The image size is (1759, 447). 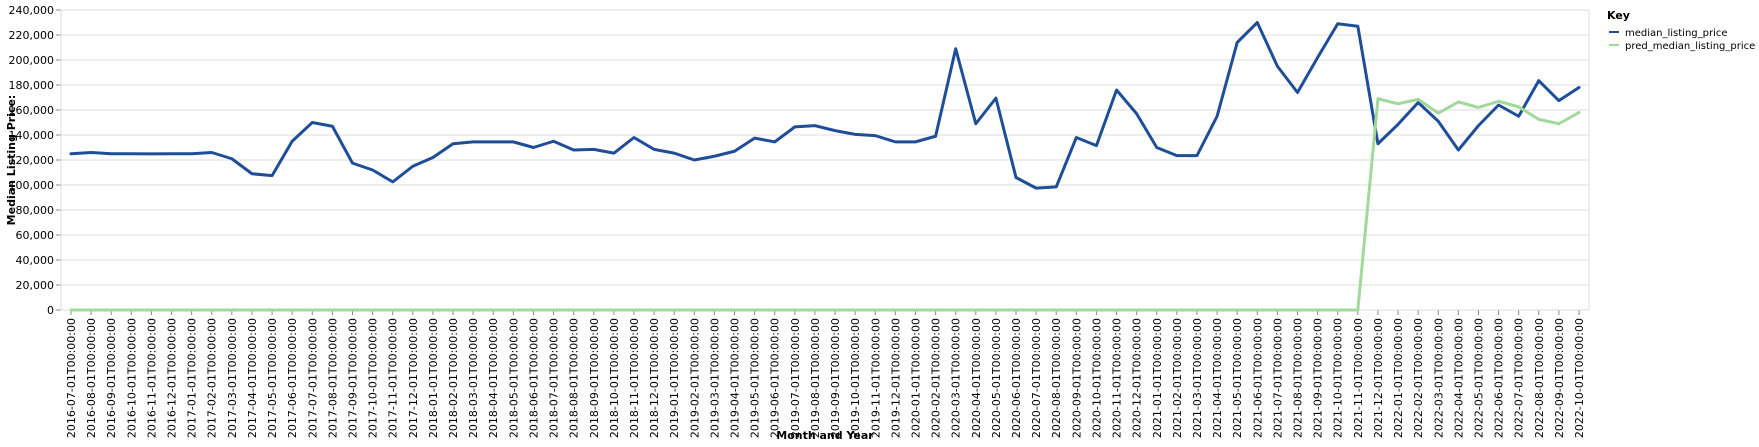 What do you see at coordinates (32, 60) in the screenshot?
I see `y-tick-label: 200,000` at bounding box center [32, 60].